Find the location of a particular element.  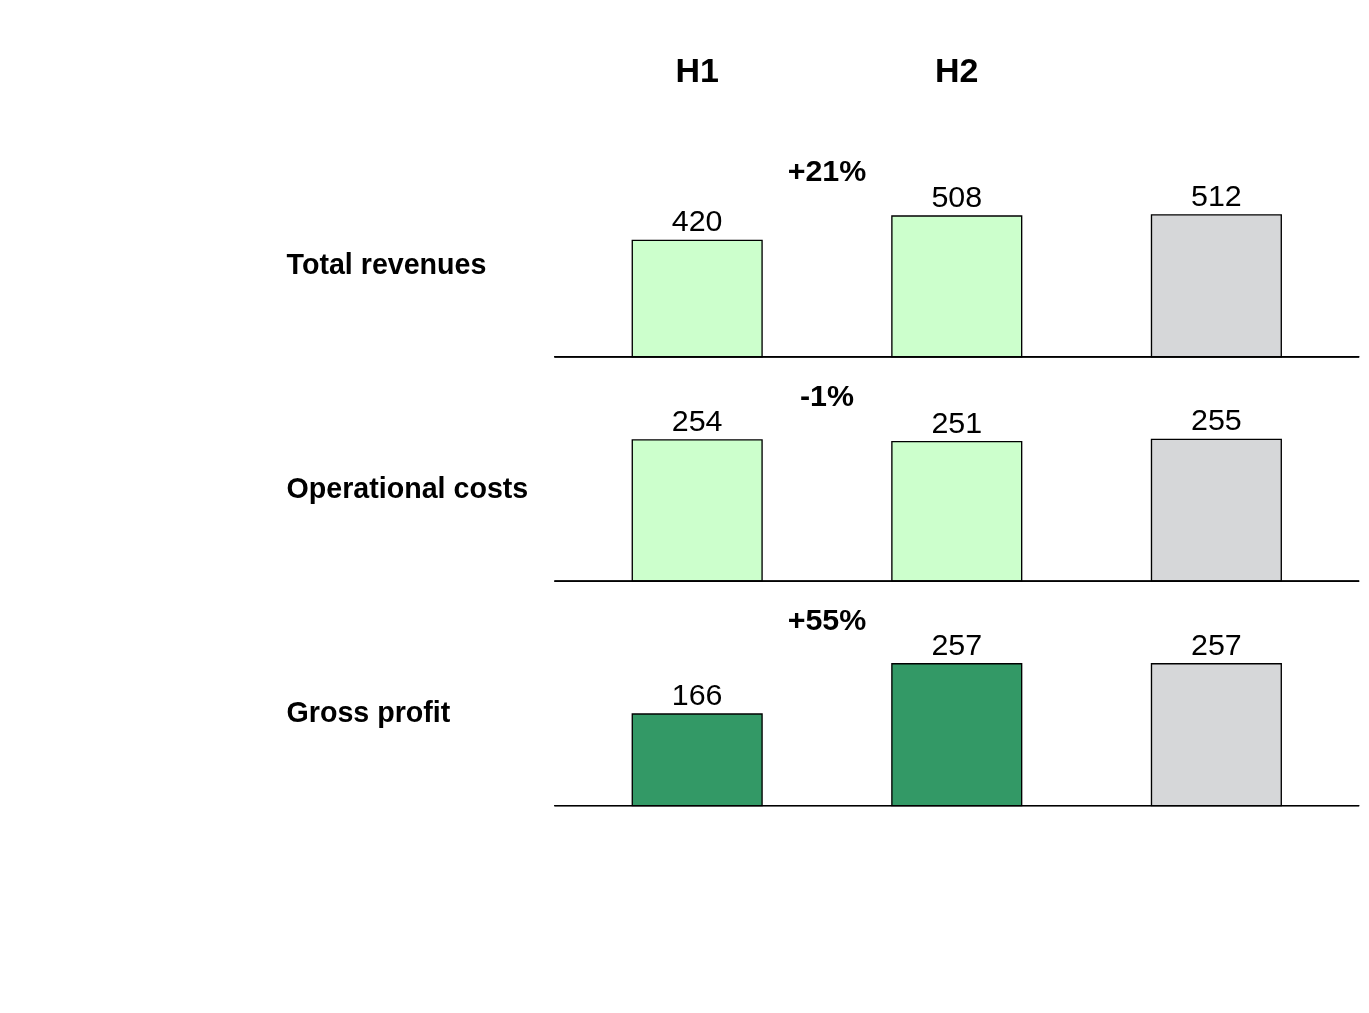

y-axis-title: Gross profit is located at coordinates (368, 712).